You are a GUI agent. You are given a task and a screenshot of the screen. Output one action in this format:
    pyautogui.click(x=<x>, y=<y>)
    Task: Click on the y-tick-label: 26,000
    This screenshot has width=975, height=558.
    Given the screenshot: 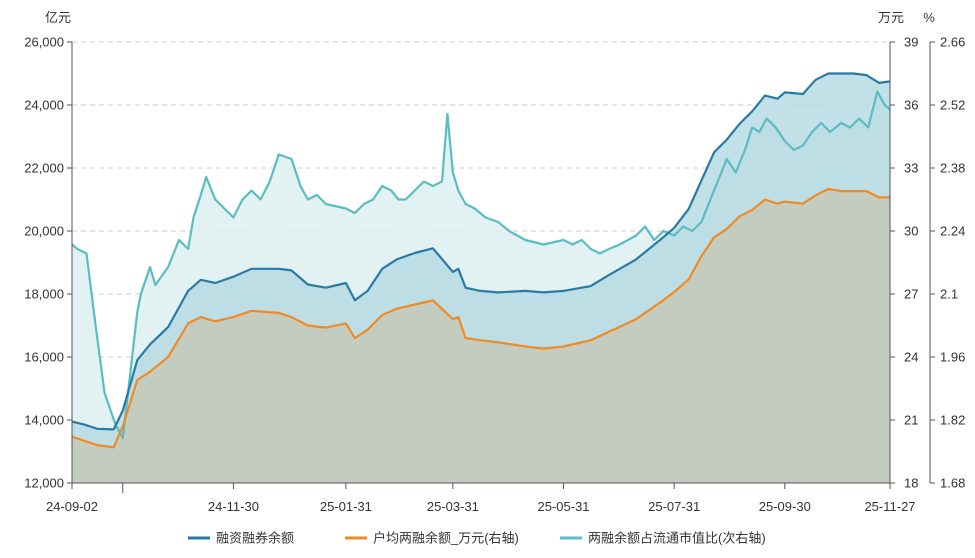 What is the action you would take?
    pyautogui.click(x=44, y=42)
    